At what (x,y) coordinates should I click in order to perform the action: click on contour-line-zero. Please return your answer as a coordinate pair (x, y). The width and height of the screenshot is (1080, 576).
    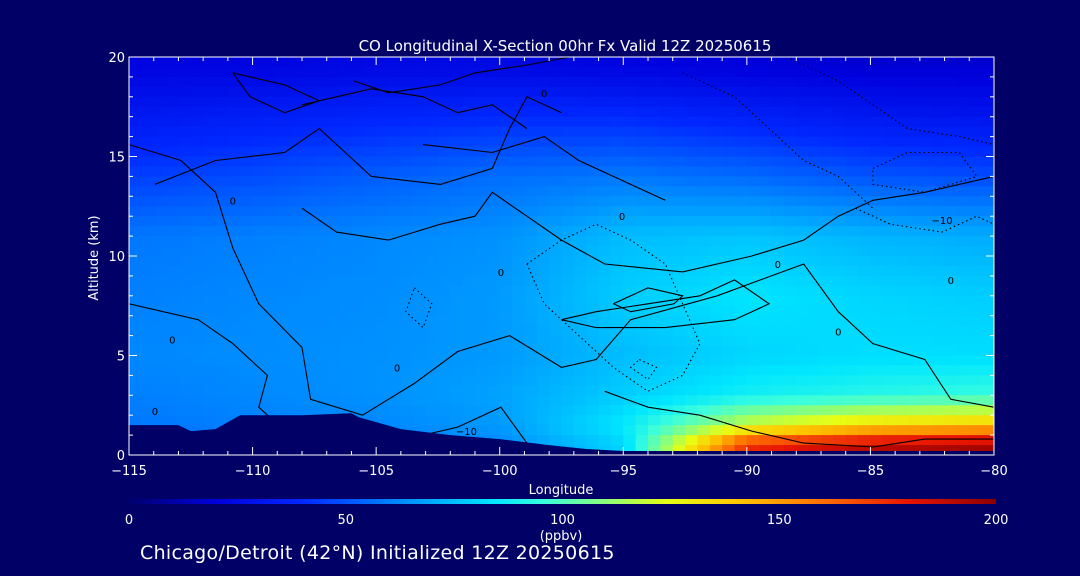
    Looking at the image, I should click on (358, 140).